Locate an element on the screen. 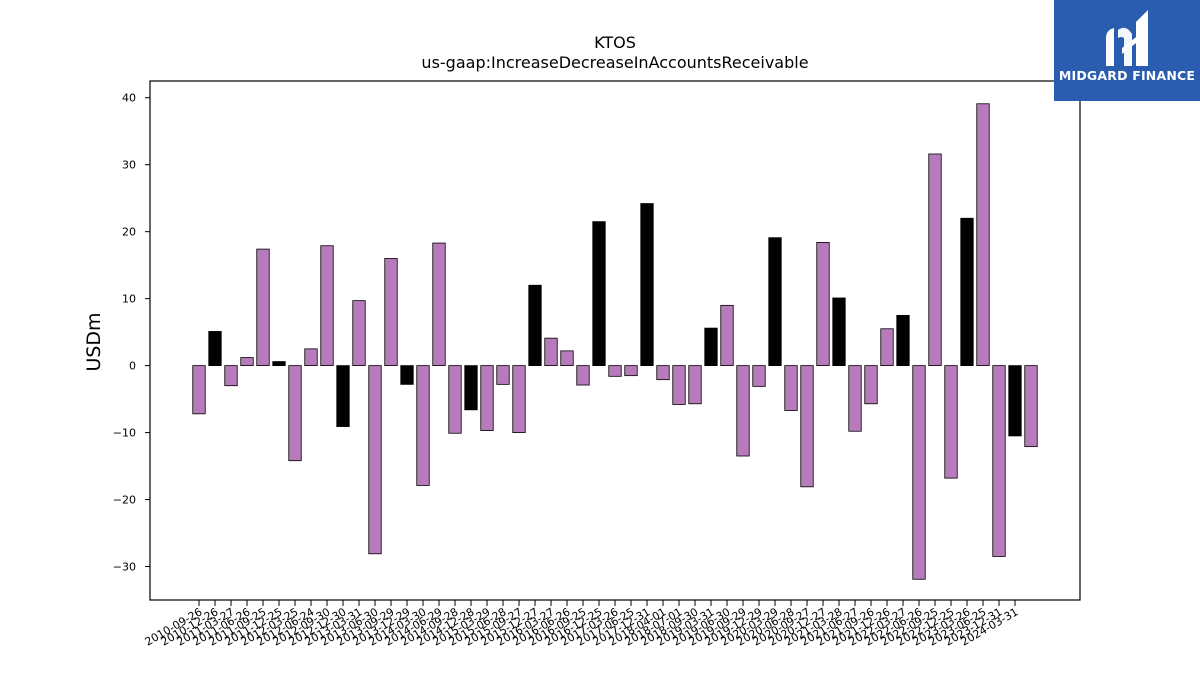 The width and height of the screenshot is (1200, 675). y-tick-label: −30 is located at coordinates (124, 567).